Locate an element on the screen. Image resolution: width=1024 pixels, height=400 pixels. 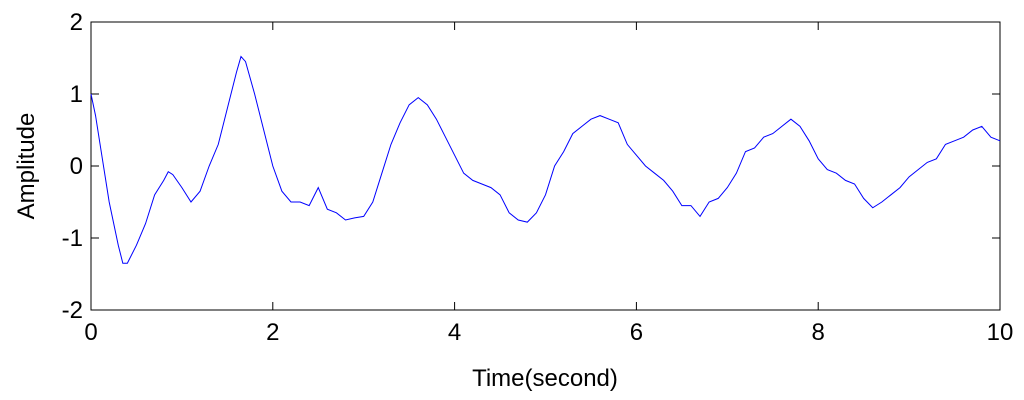
y-tick-label: -1 is located at coordinates (72, 238).